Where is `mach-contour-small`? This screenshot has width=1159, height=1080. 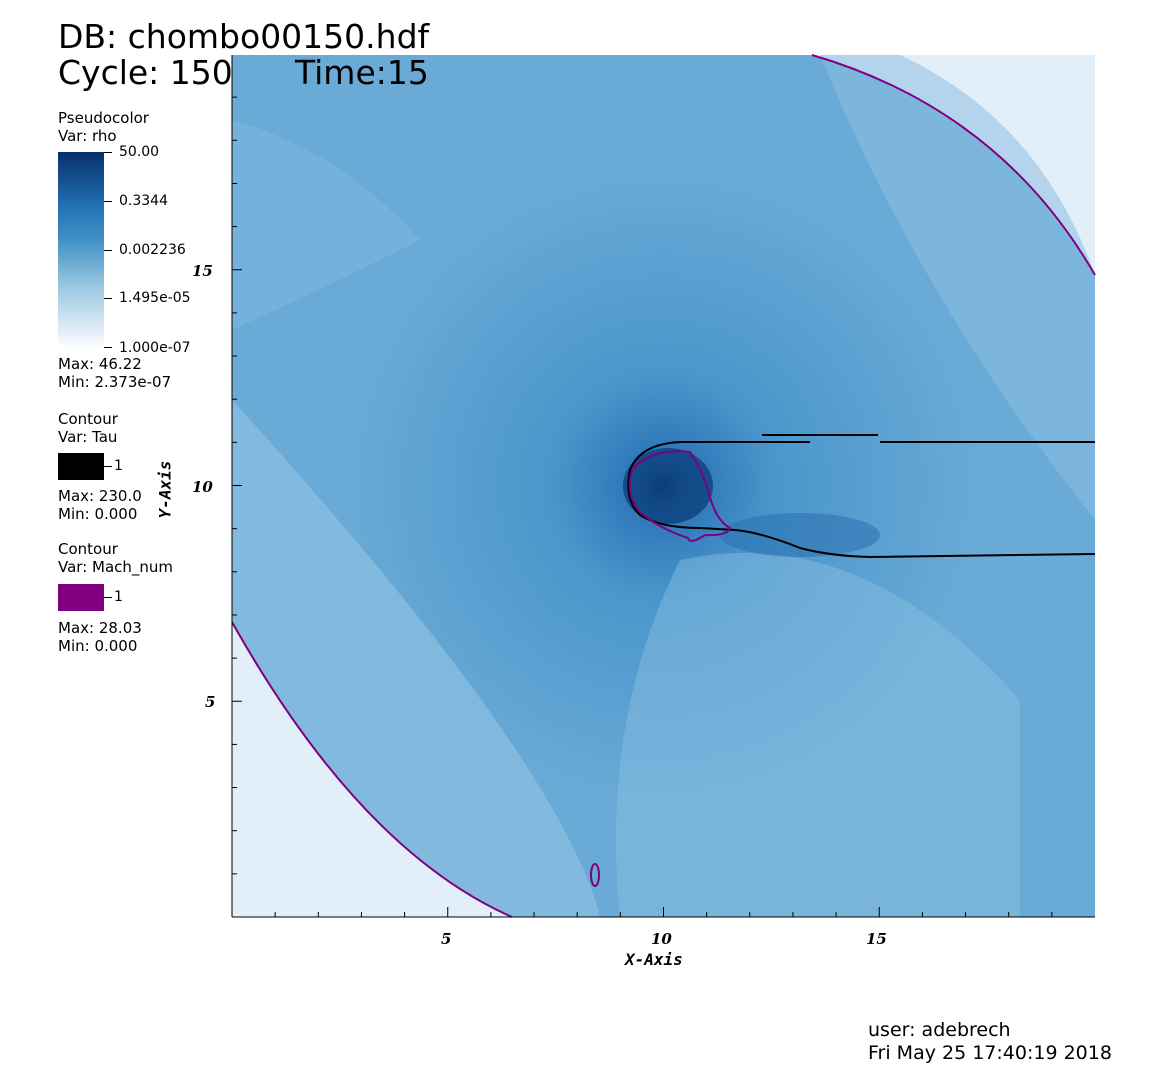
mach-contour-small is located at coordinates (595, 875).